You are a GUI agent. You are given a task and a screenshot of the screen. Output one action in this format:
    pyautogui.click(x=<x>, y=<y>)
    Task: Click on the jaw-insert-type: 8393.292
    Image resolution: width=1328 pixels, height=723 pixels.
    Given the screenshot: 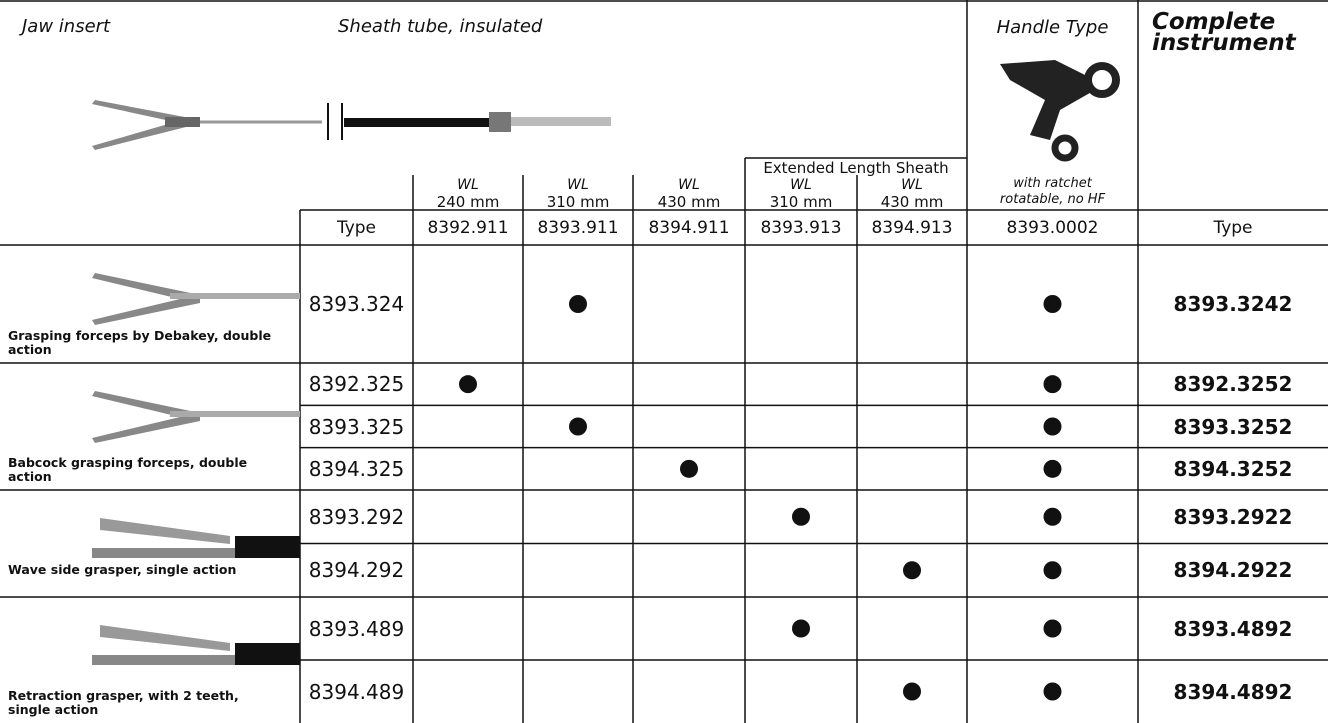 What is the action you would take?
    pyautogui.click(x=356, y=516)
    